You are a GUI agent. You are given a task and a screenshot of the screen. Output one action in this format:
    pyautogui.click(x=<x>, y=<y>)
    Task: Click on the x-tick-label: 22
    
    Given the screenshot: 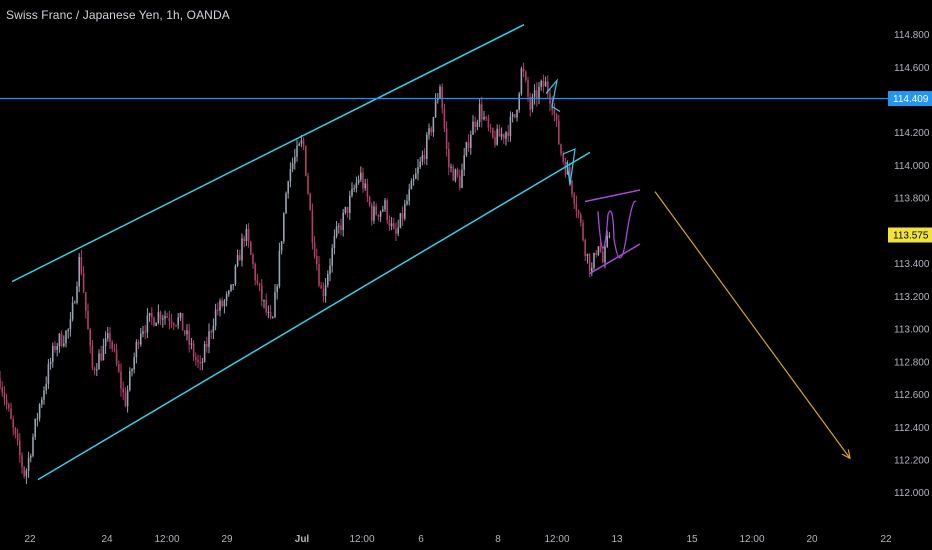 What is the action you would take?
    pyautogui.click(x=30, y=539)
    